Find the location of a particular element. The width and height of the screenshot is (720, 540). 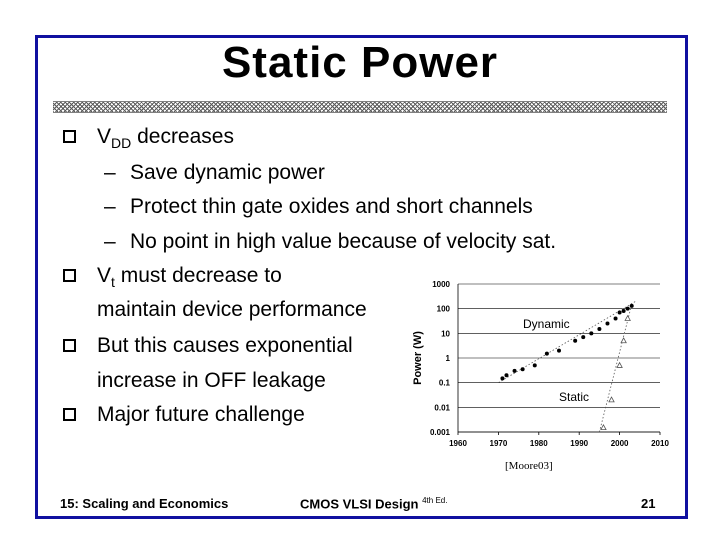

bullet-vt: Vt must decrease to is located at coordinates (189, 277).